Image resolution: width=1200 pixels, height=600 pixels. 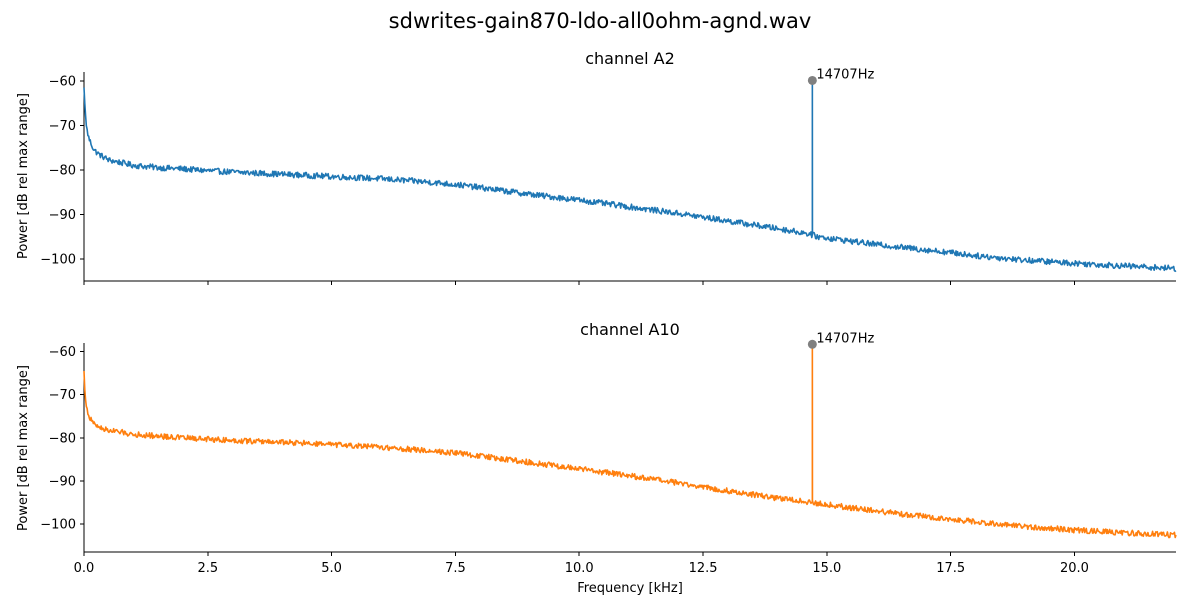 What do you see at coordinates (630, 329) in the screenshot?
I see `subplot-title: channel A10` at bounding box center [630, 329].